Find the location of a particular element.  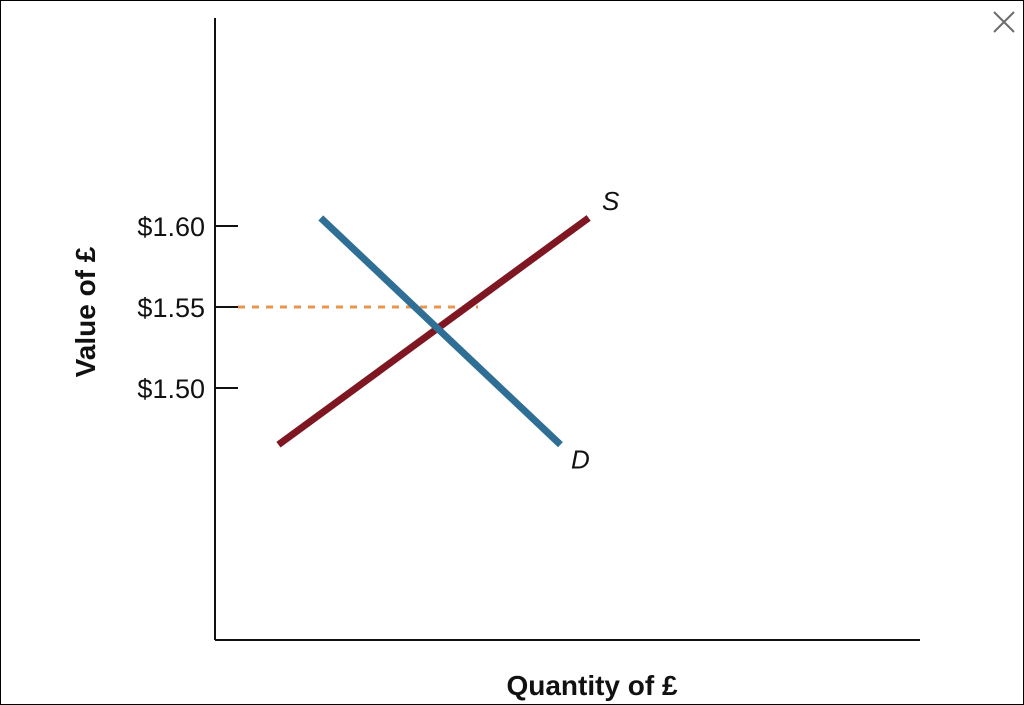

close-icon is located at coordinates (1004, 22).